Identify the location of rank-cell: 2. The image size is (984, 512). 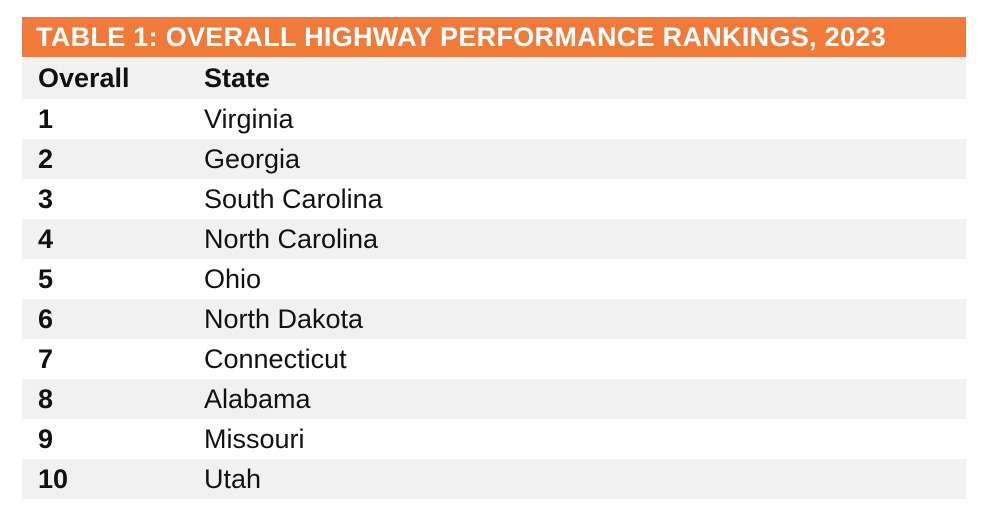
(46, 158).